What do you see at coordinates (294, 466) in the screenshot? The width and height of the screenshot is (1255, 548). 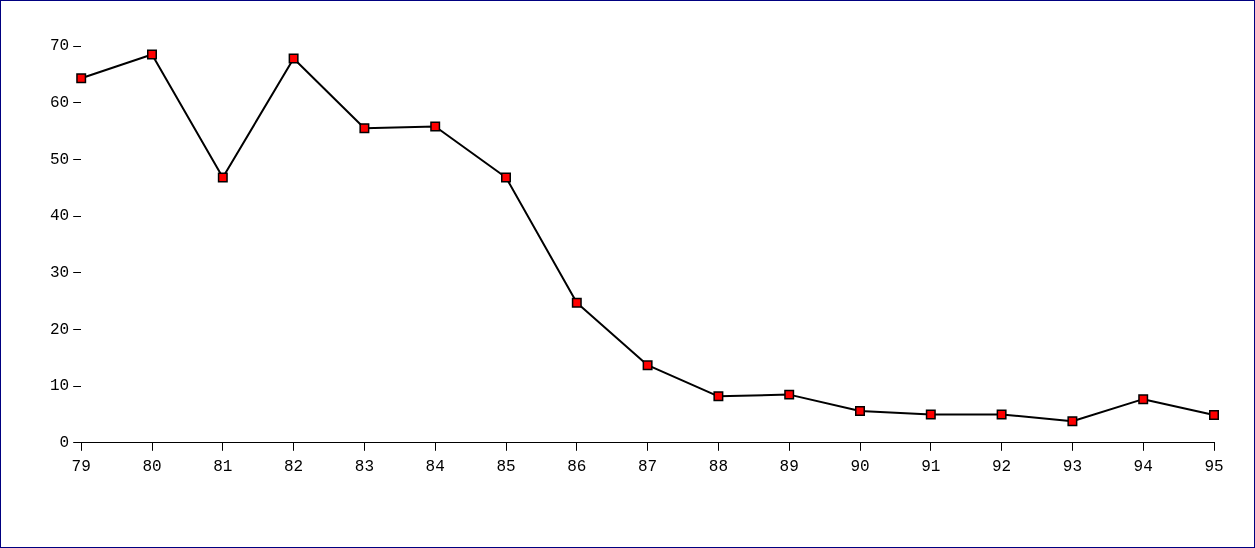 I see `x-tick-label: 82` at bounding box center [294, 466].